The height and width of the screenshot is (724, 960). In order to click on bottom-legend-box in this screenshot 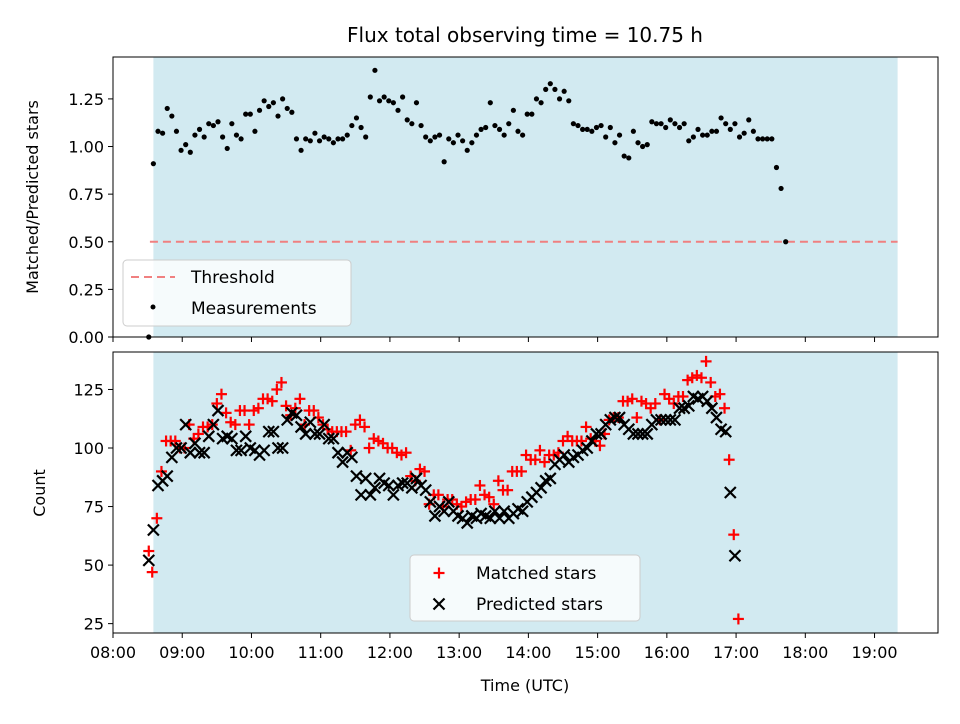, I will do `click(525, 588)`.